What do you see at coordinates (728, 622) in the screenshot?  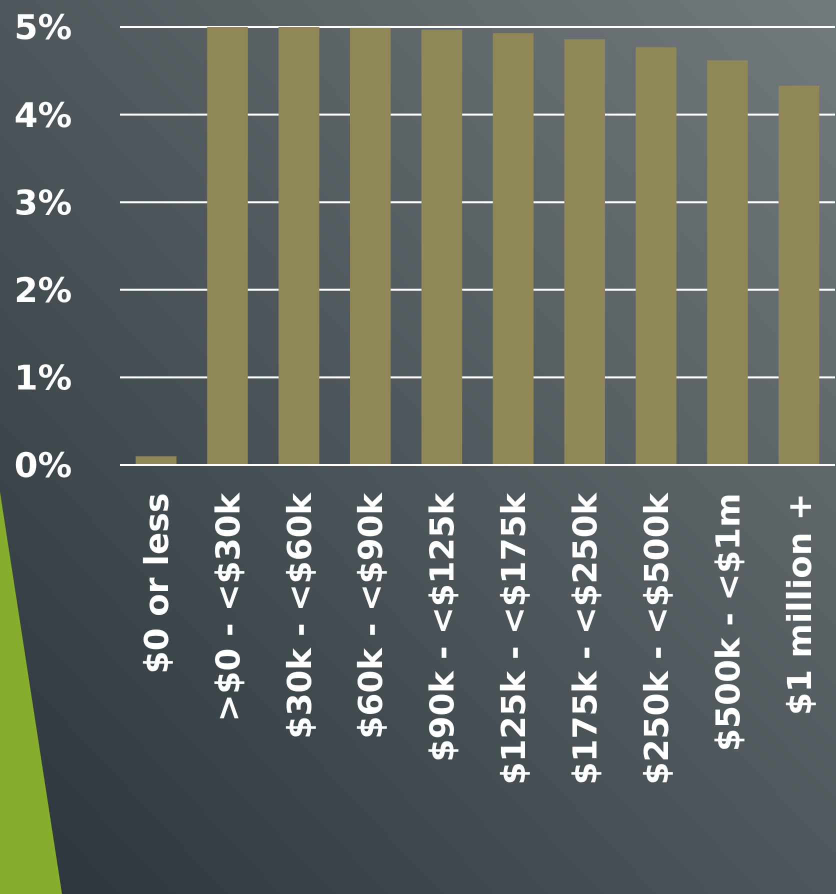 I see `x-tick-label: $500k - <$1m` at bounding box center [728, 622].